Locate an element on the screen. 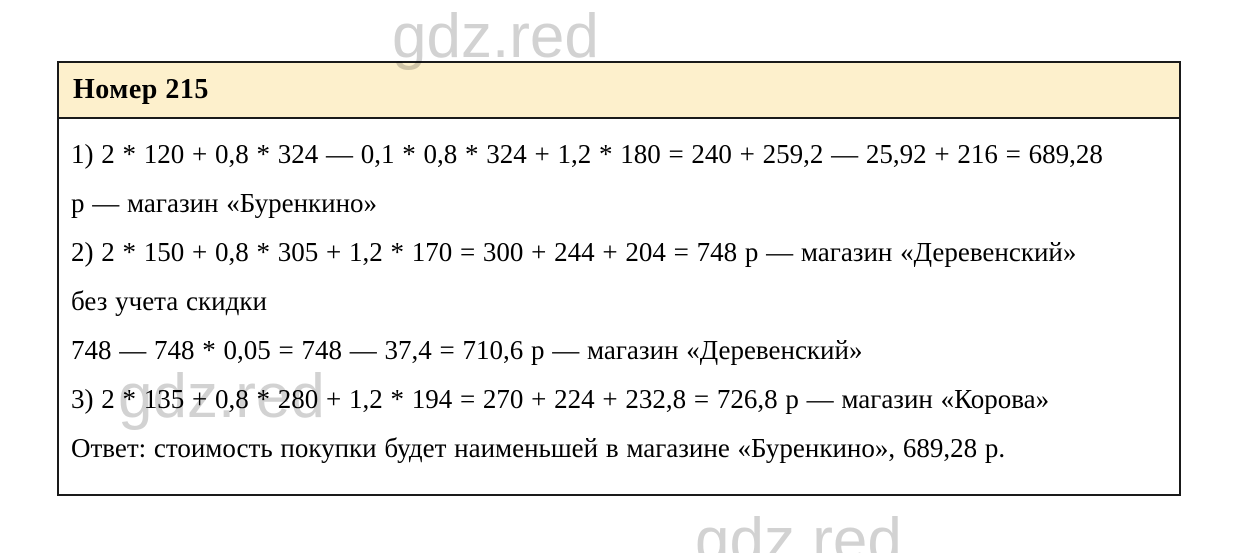 The width and height of the screenshot is (1242, 553). solution-line-4: без учета скидки is located at coordinates (169, 301).